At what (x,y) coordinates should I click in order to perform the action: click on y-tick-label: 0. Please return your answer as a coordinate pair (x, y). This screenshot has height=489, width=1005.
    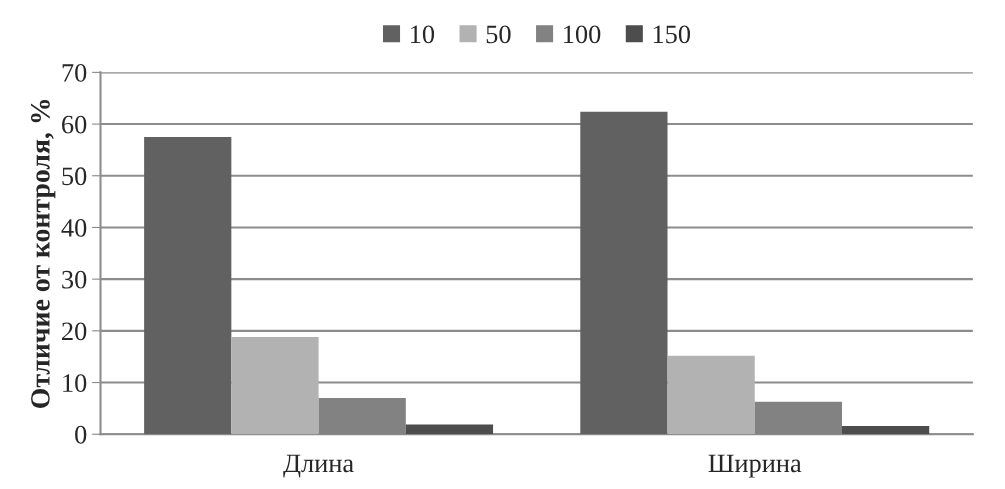
    Looking at the image, I should click on (81, 434).